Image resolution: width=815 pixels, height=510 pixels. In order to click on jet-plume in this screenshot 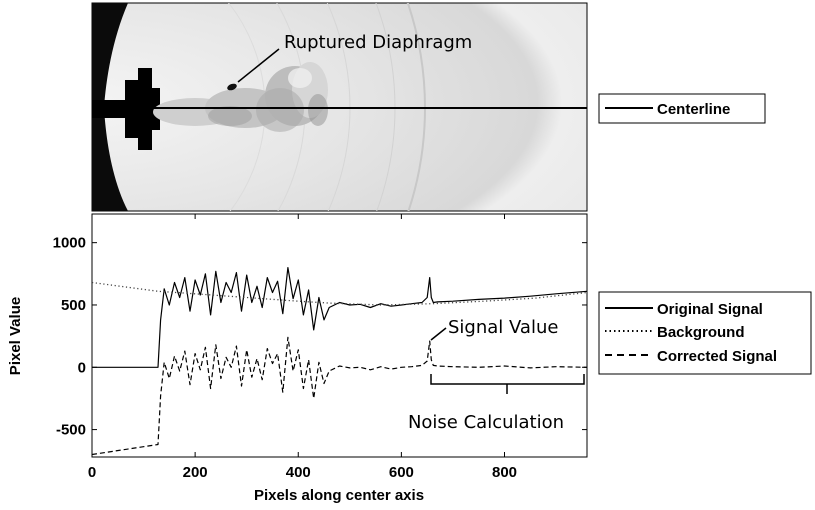, I will do `click(240, 97)`.